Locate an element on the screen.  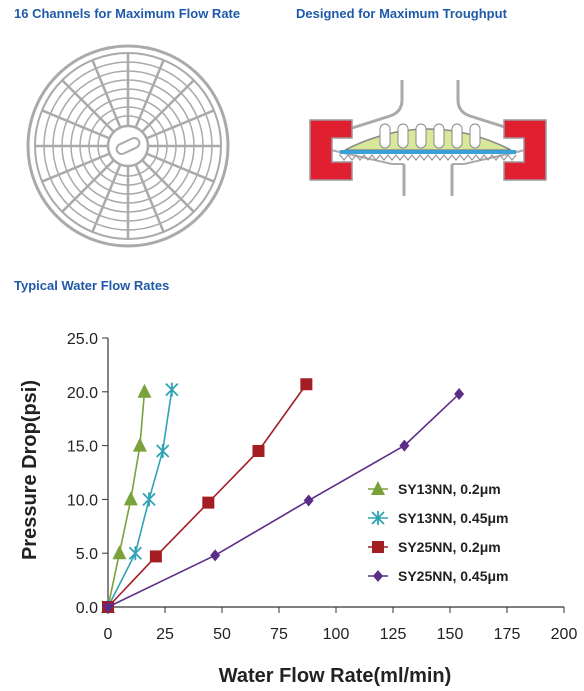
legend-label: SY13NN, 0.45μm is located at coordinates (453, 518).